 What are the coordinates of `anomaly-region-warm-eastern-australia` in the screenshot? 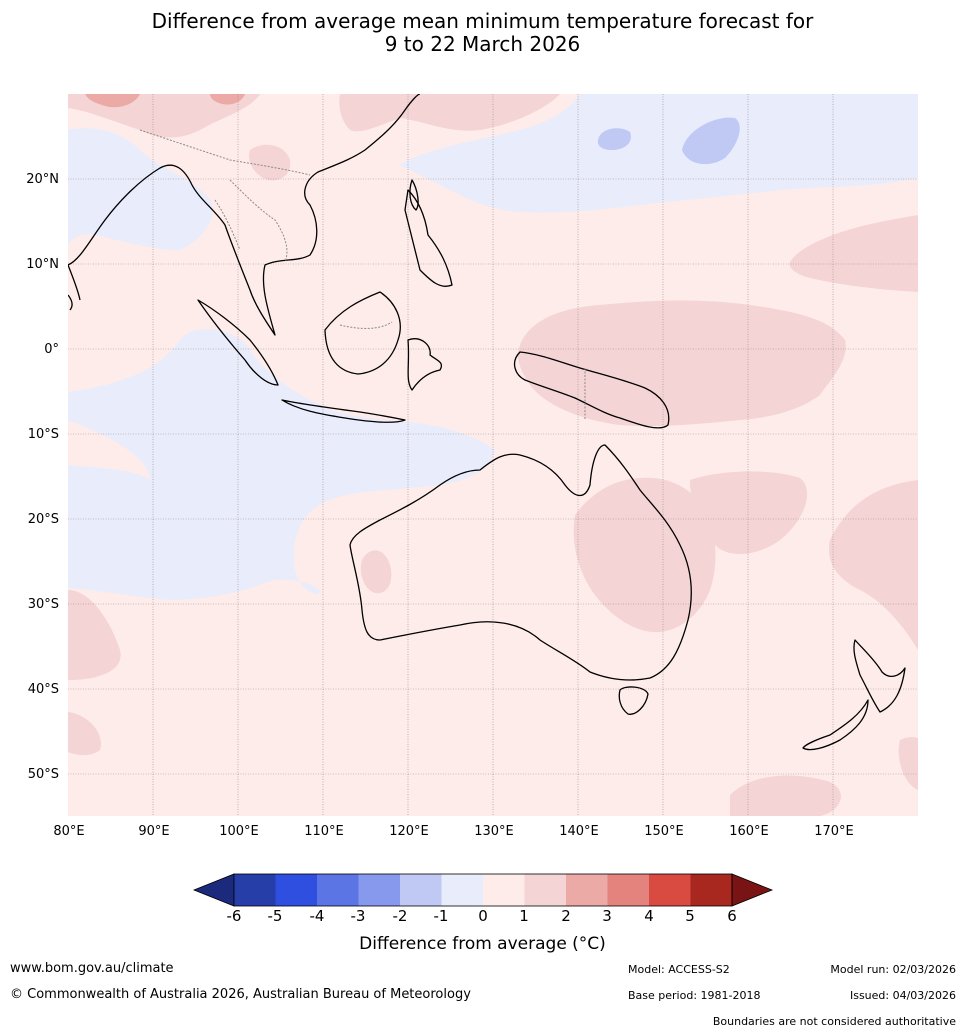 It's located at (644, 555).